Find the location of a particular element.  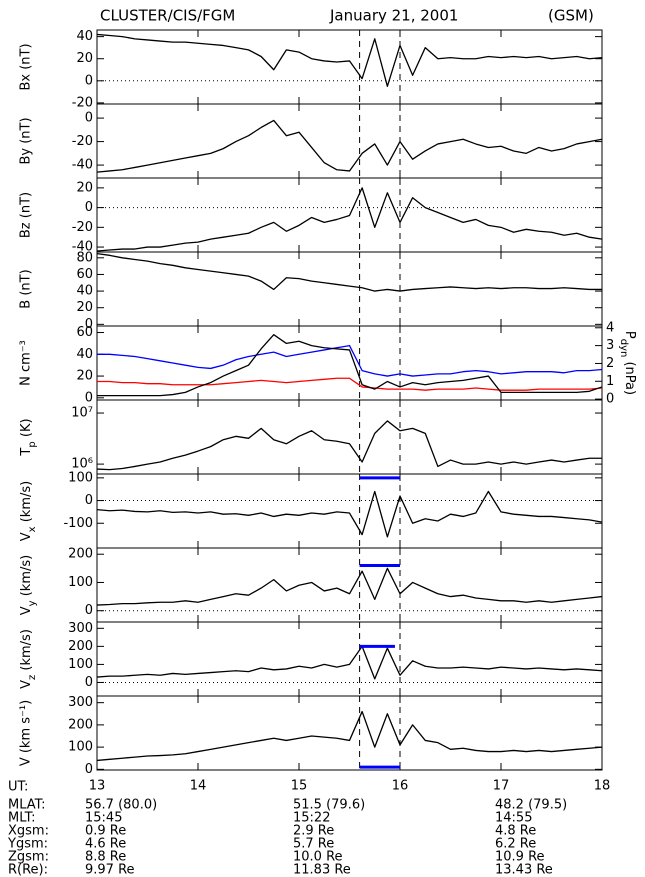

y2-tick-label: 0 is located at coordinates (610, 399).